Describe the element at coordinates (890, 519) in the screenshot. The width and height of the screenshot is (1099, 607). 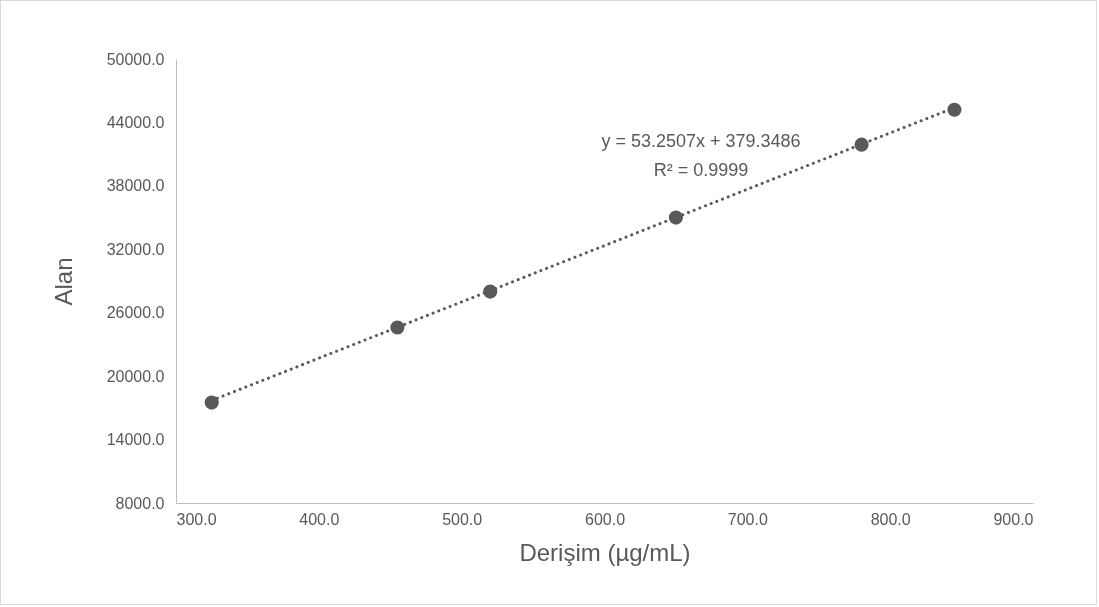
I see `x-tick-label: 800.0` at that location.